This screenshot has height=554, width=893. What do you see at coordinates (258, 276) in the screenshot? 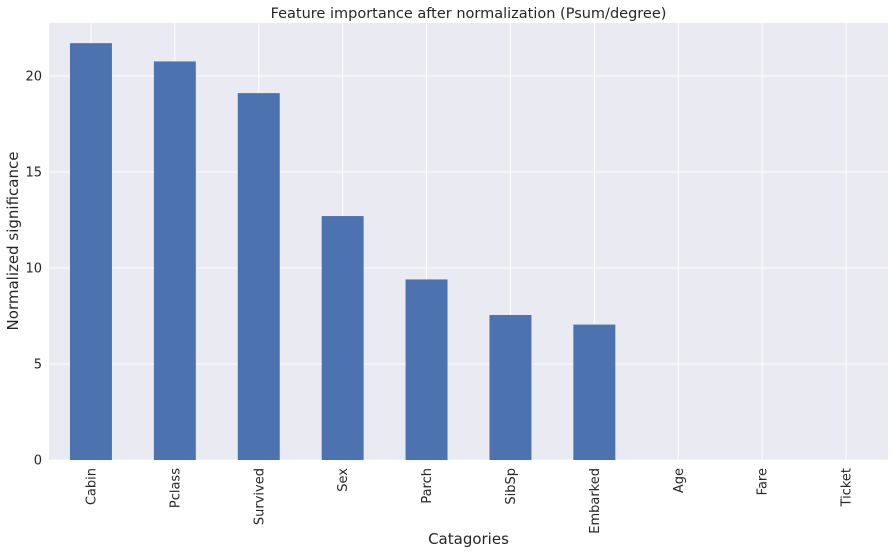
I see `bar-survived` at bounding box center [258, 276].